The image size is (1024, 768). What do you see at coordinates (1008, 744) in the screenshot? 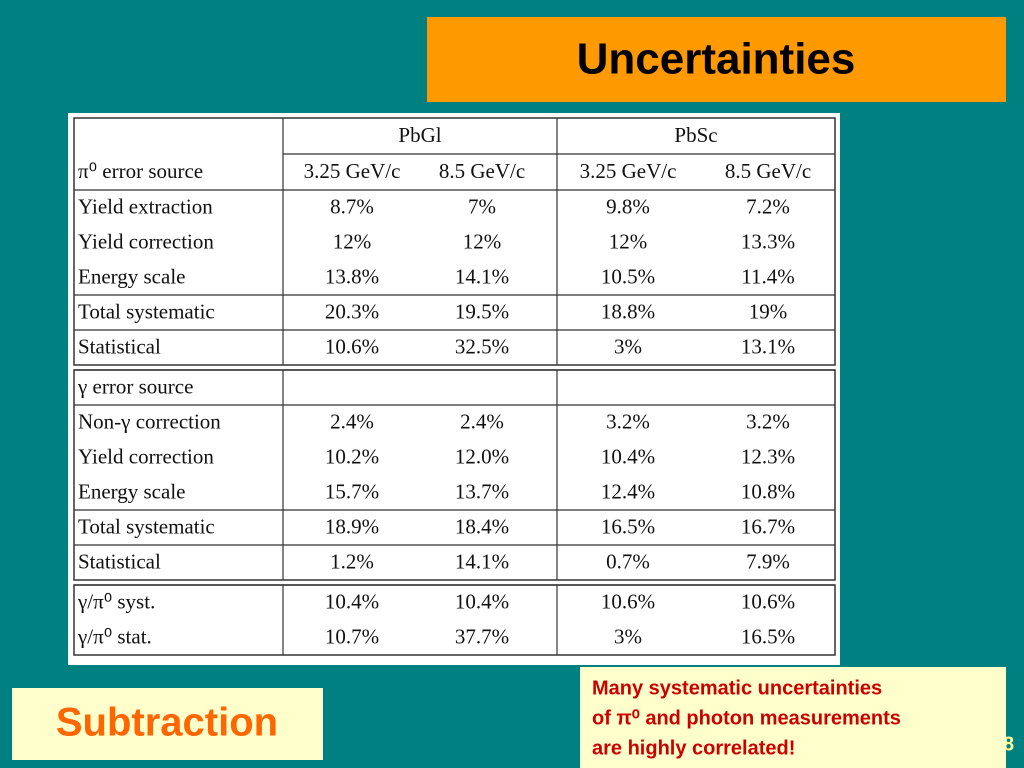
I see `page-number: 8` at bounding box center [1008, 744].